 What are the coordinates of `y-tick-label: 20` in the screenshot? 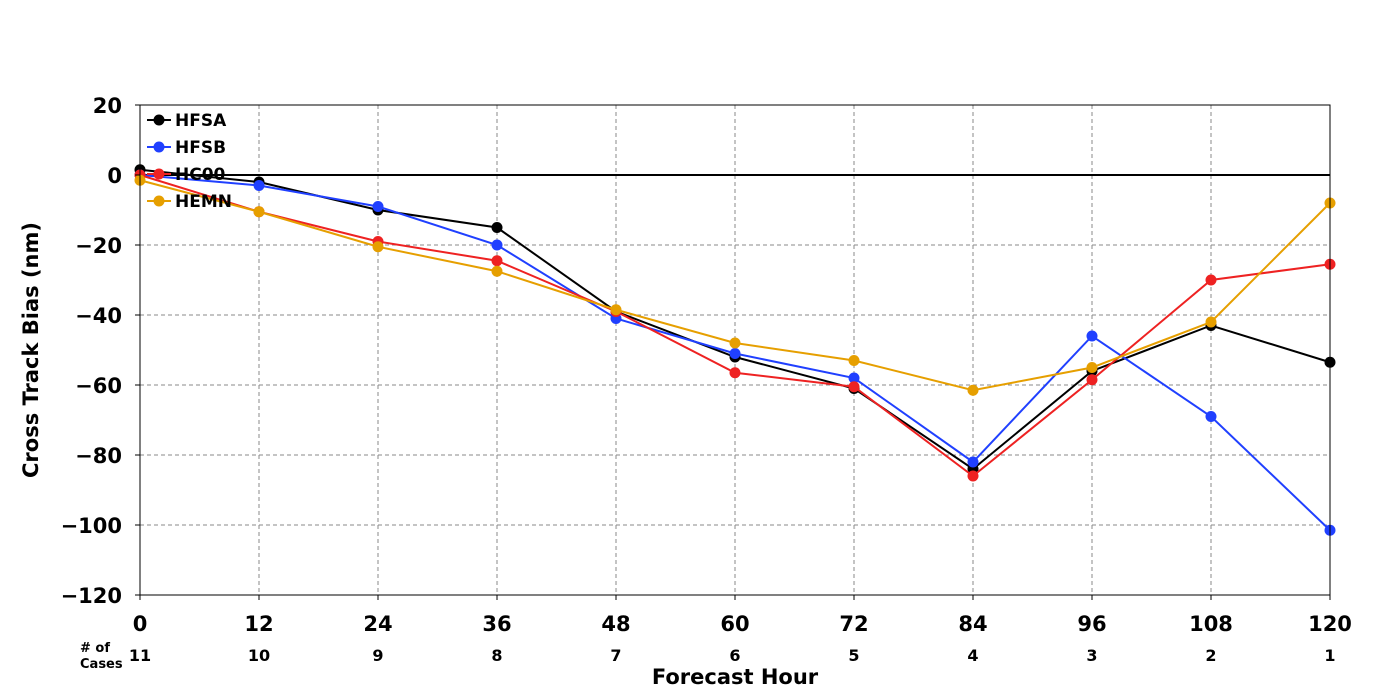 It's located at (107, 106).